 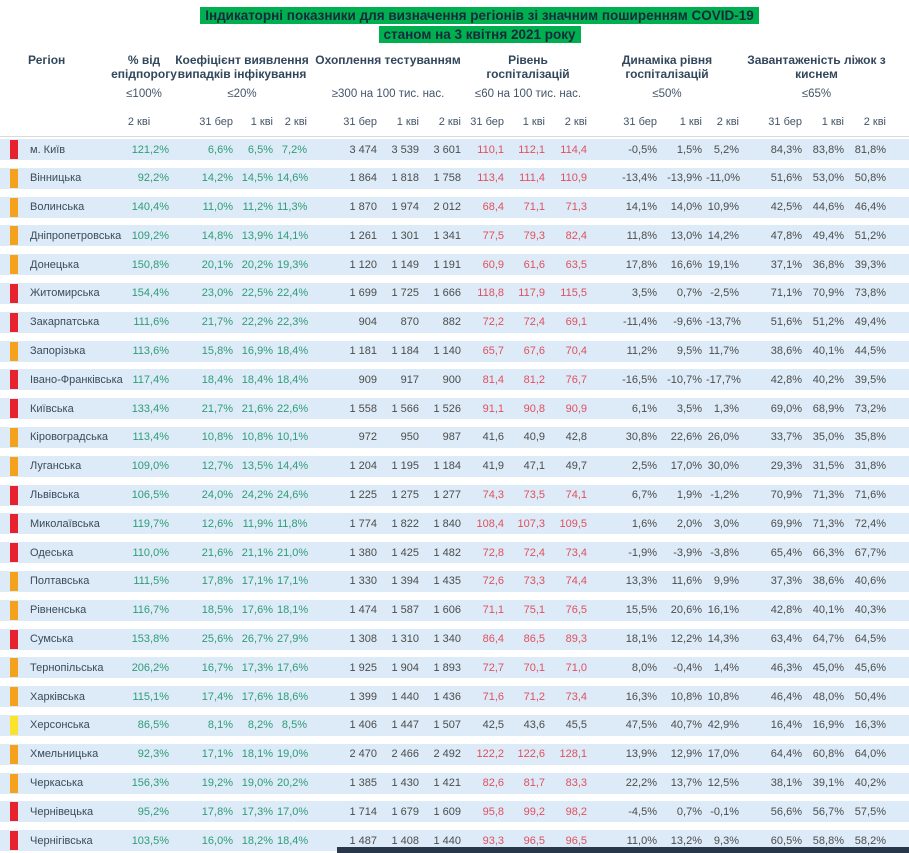 I want to click on region-name: Івано-Франківська, so click(x=76, y=379).